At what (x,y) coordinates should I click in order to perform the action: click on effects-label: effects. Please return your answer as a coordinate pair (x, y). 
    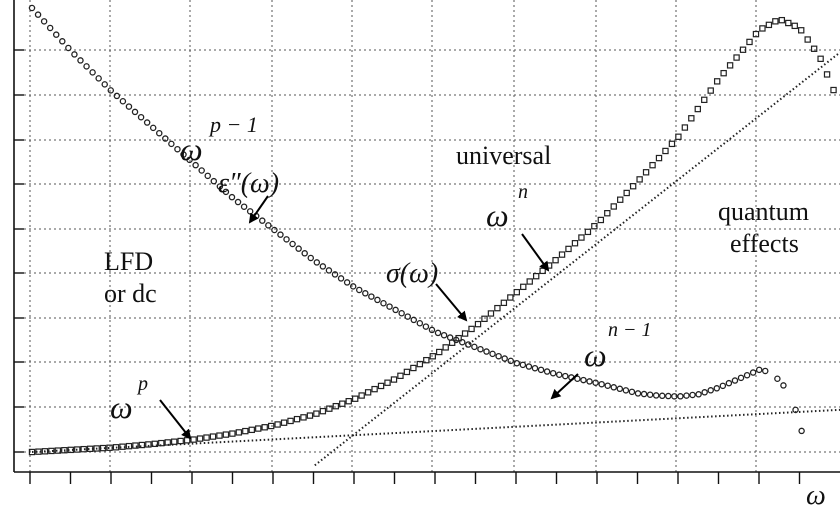
    Looking at the image, I should click on (764, 243).